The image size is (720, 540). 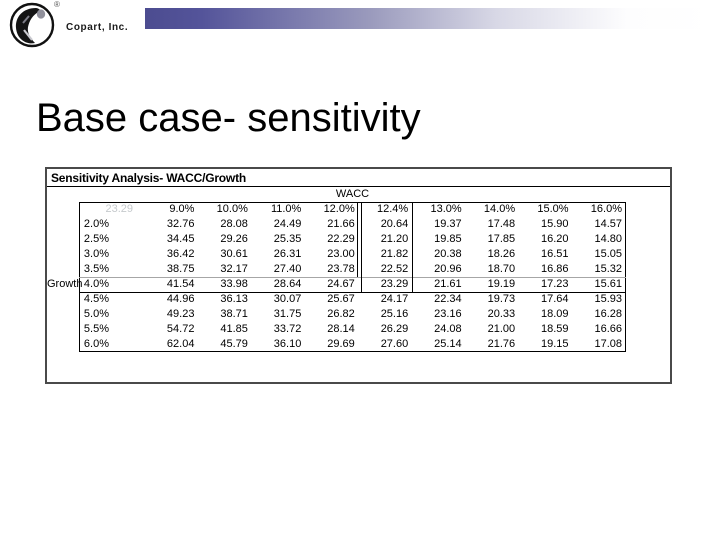 I want to click on table-value-cell: 17.23, so click(x=555, y=284).